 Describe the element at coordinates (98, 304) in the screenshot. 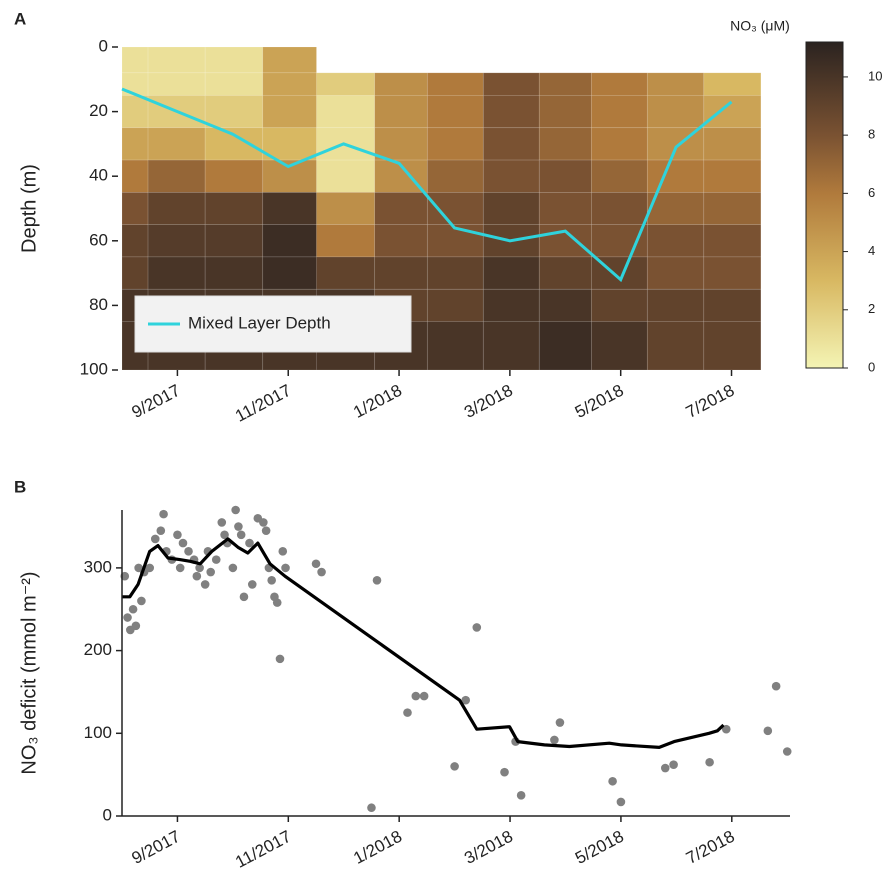

I see `y-tick-label: 80` at that location.